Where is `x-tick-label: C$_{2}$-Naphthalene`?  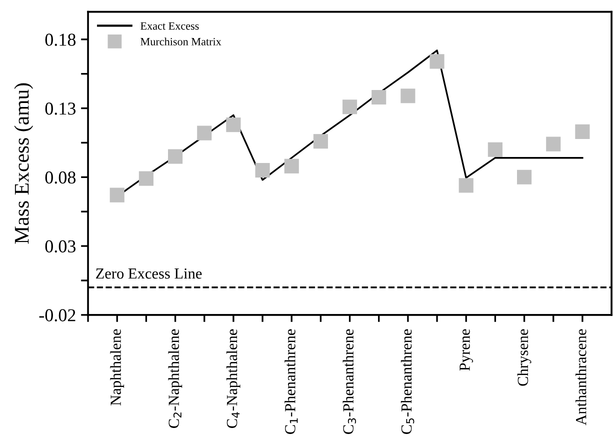
x-tick-label: C$_{2}$-Naphthalene is located at coordinates (175, 378).